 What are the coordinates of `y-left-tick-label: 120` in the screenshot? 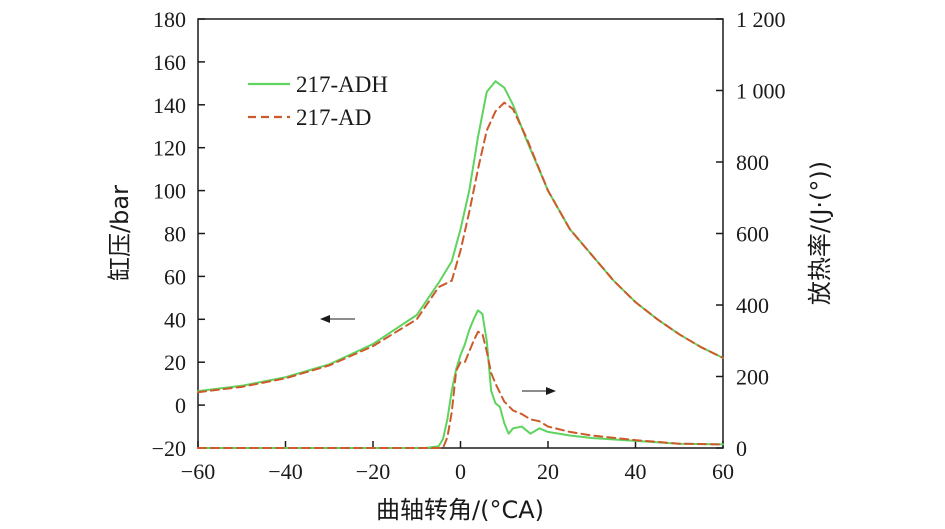 It's located at (169, 148).